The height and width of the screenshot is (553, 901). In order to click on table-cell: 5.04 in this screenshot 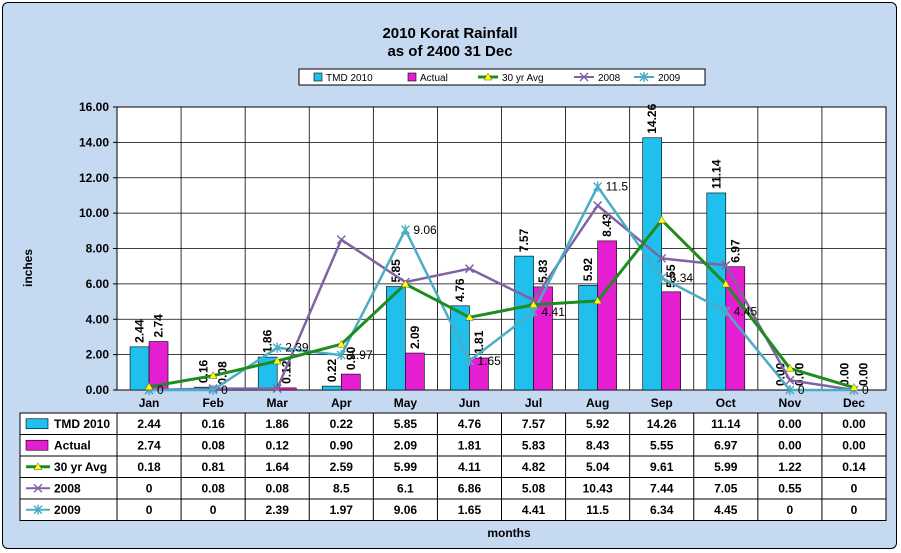, I will do `click(598, 467)`.